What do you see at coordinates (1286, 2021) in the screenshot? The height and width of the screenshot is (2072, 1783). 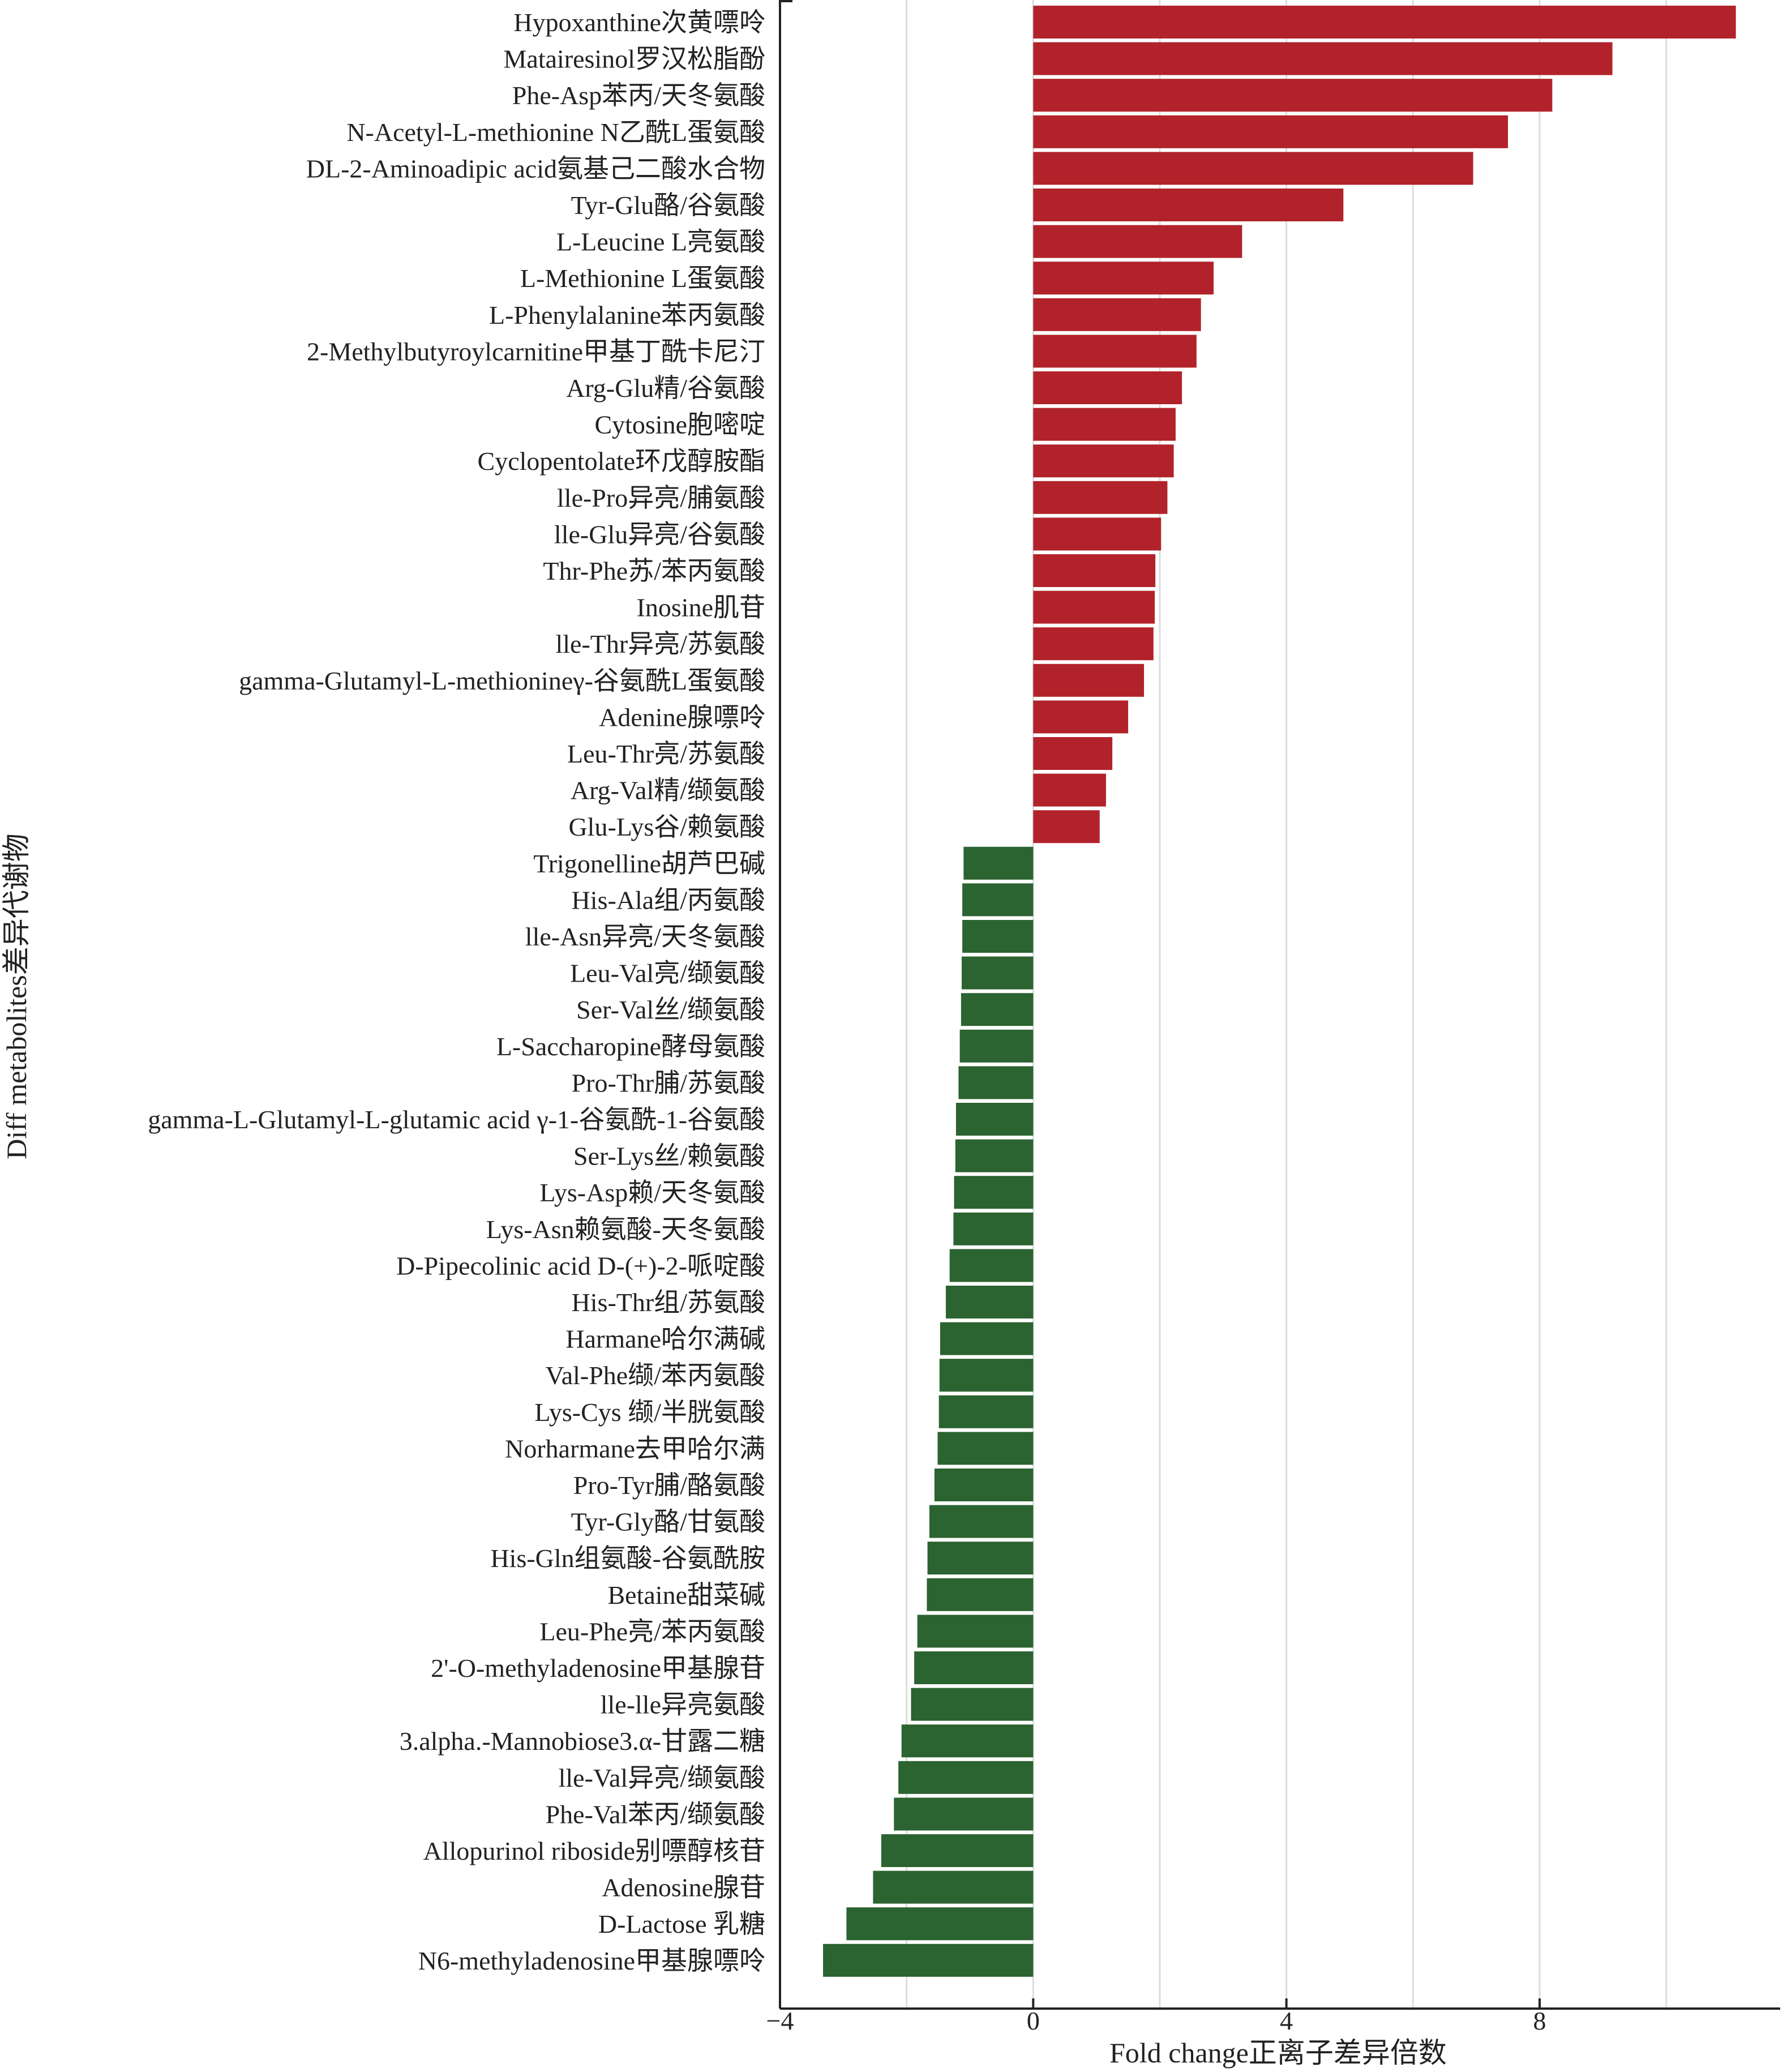 I see `x-tick-label: 4` at bounding box center [1286, 2021].